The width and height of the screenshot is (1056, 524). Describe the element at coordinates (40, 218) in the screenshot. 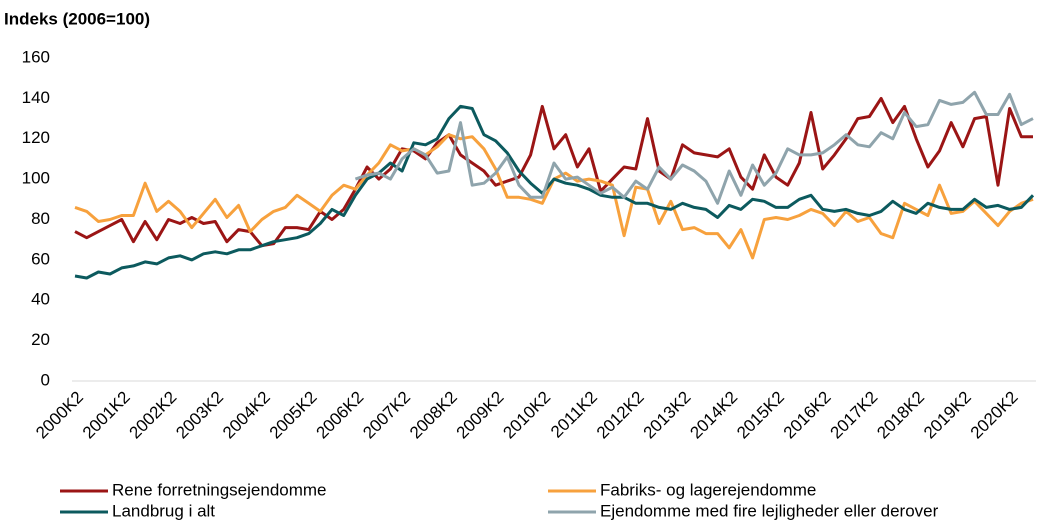

I see `y-tick-label: 80` at that location.